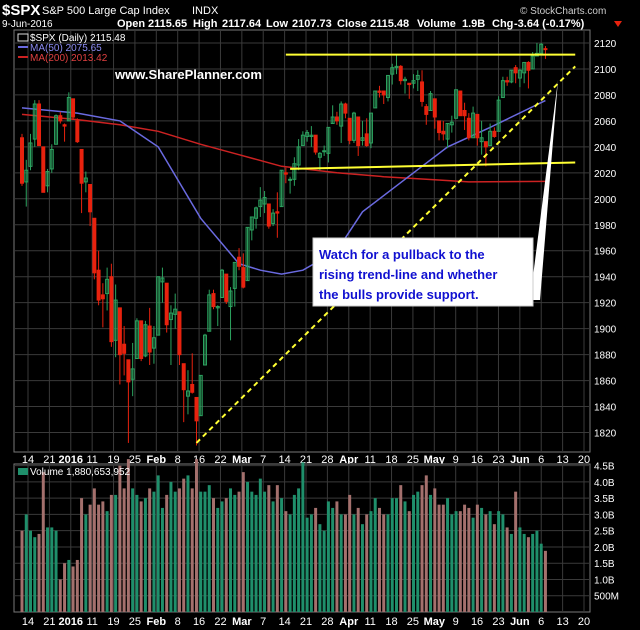 This screenshot has width=640, height=630. I want to click on date-tick-label: 20, so click(584, 622).